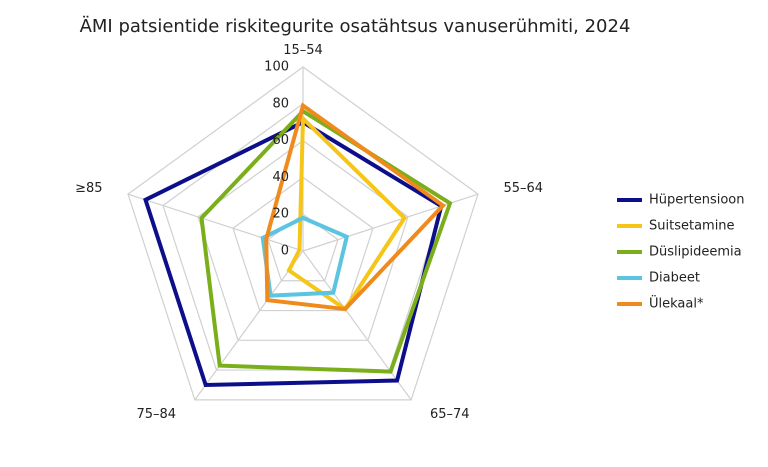 Image resolution: width=768 pixels, height=467 pixels. Describe the element at coordinates (280, 177) in the screenshot. I see `y-tick-label: 40` at that location.